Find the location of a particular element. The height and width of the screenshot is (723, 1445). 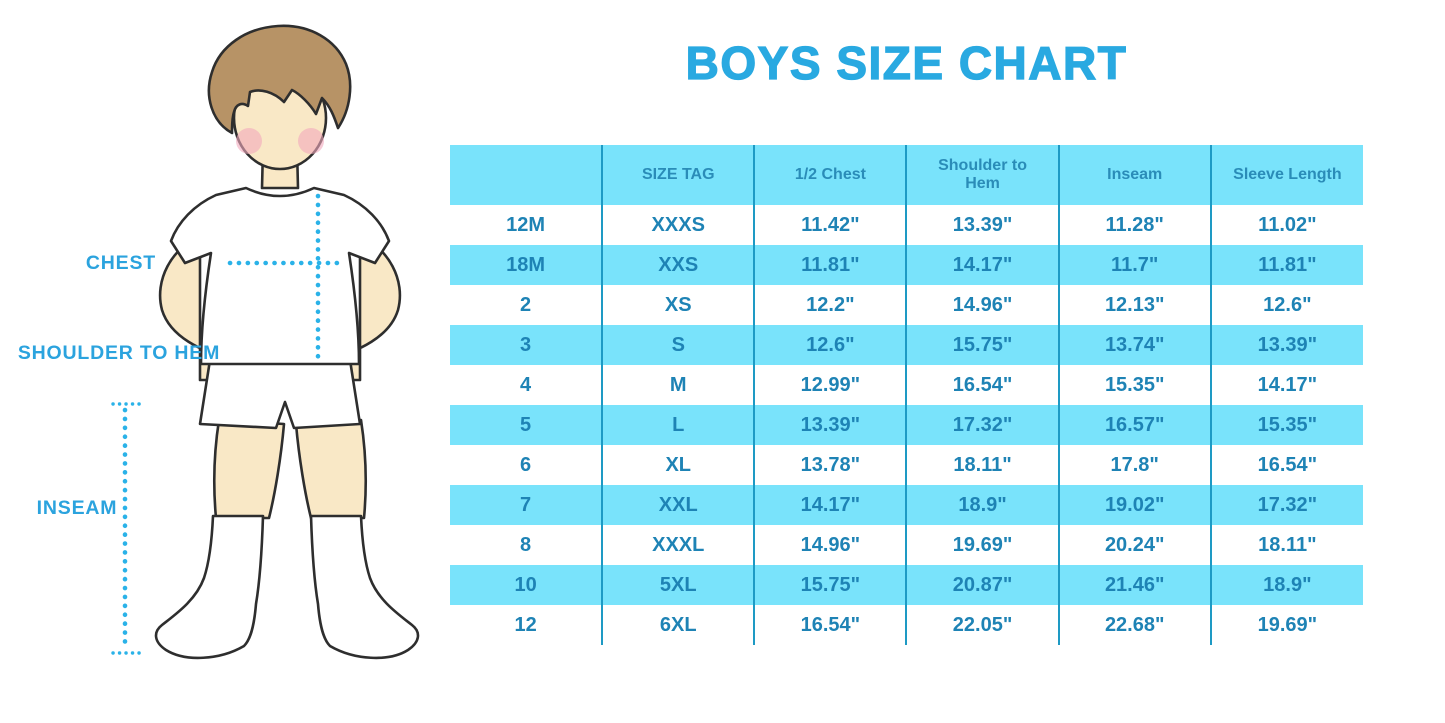

table-cell: 5XL is located at coordinates (678, 585).